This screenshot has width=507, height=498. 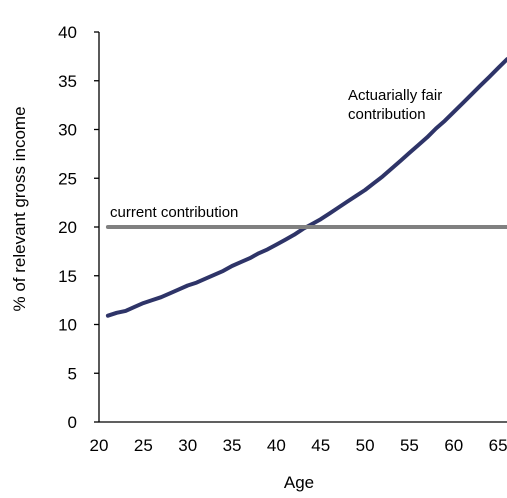 What do you see at coordinates (453, 445) in the screenshot?
I see `x-tick-label: 60` at bounding box center [453, 445].